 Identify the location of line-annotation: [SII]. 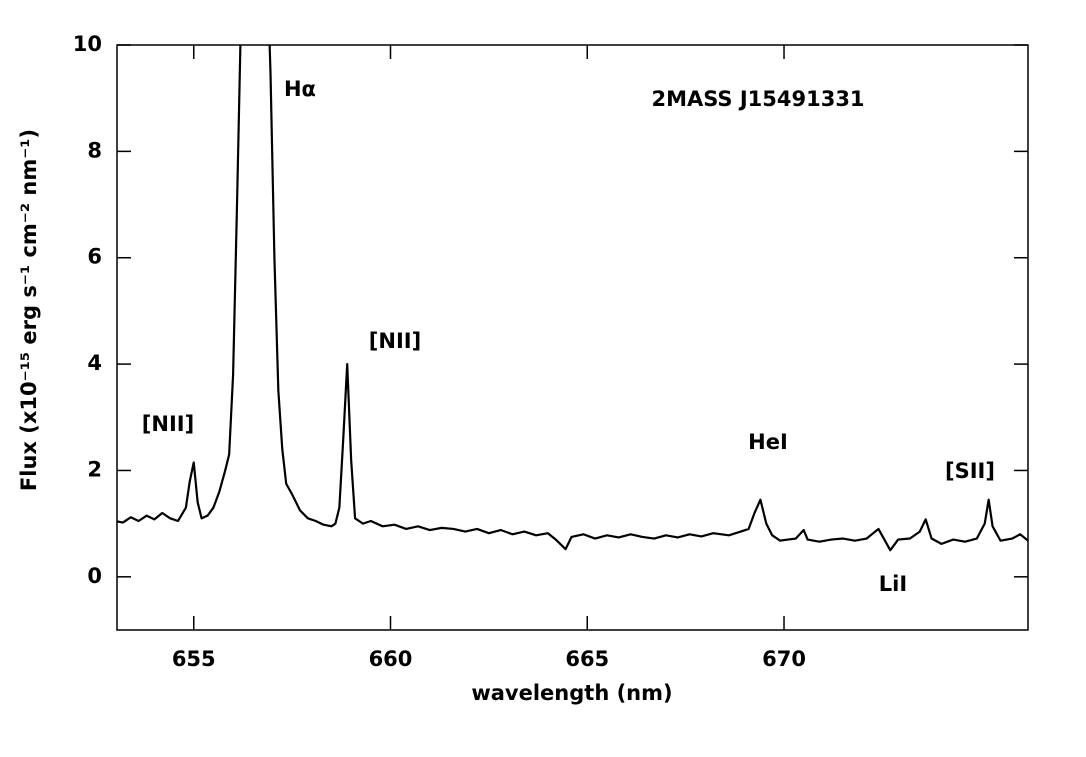
(970, 471).